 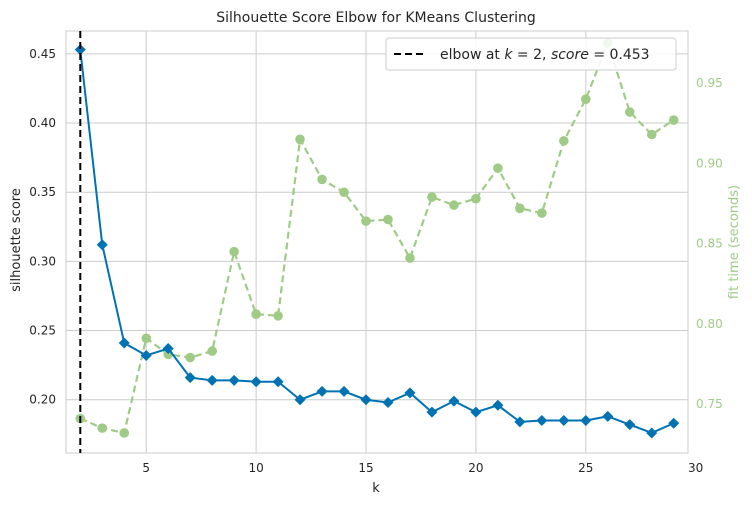 I want to click on y-axis-title: silhouette score, so click(x=16, y=240).